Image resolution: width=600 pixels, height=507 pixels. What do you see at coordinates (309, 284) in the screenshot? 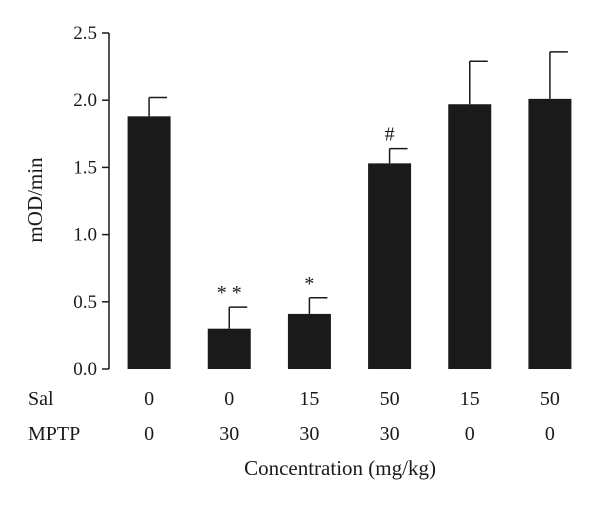
I see `significance-marker: *` at bounding box center [309, 284].